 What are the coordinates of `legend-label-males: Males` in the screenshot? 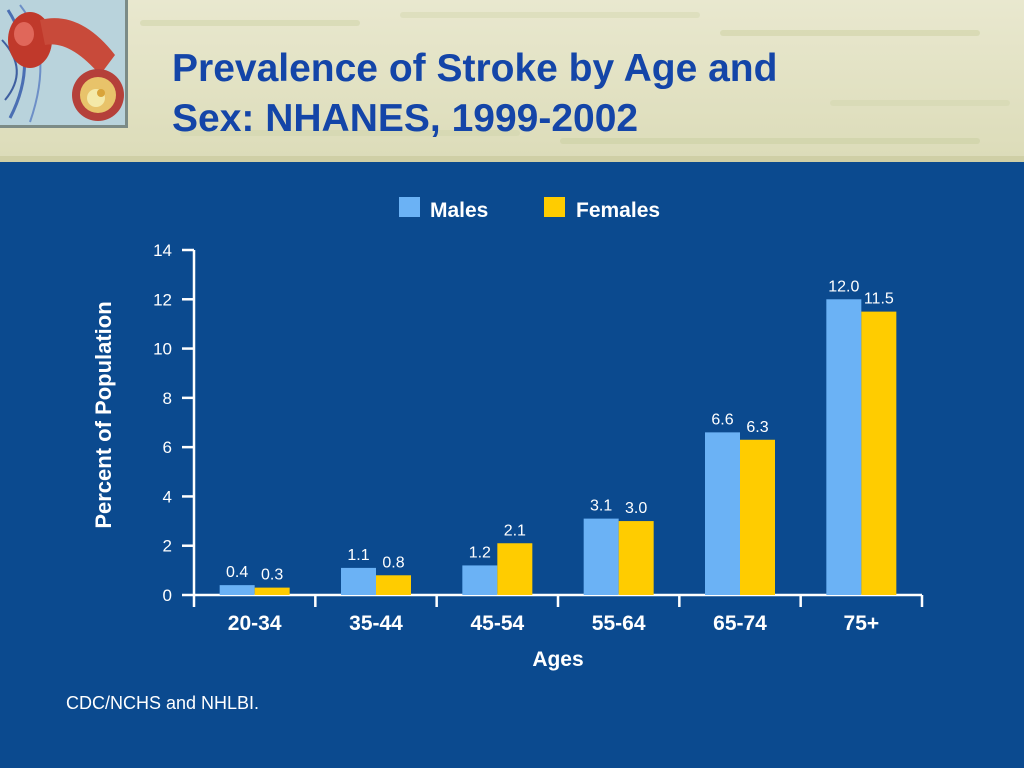 It's located at (459, 210).